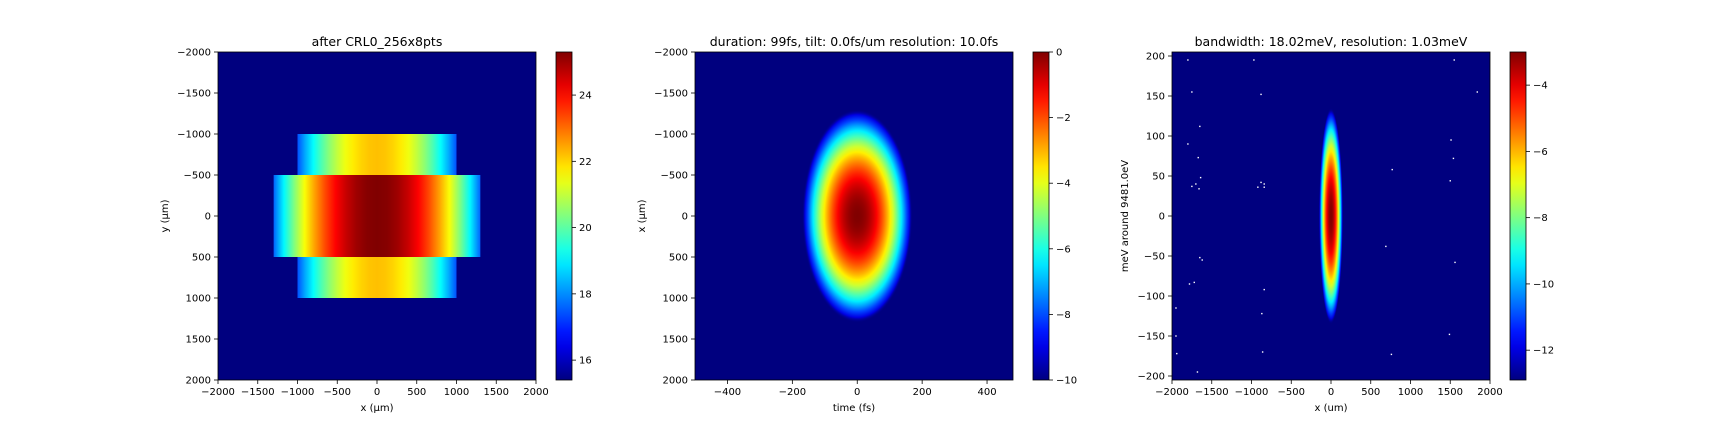  What do you see at coordinates (197, 217) in the screenshot?
I see `y-axis: −2000 −1500 −1000 −500 0 500 1000 1500 2000` at bounding box center [197, 217].